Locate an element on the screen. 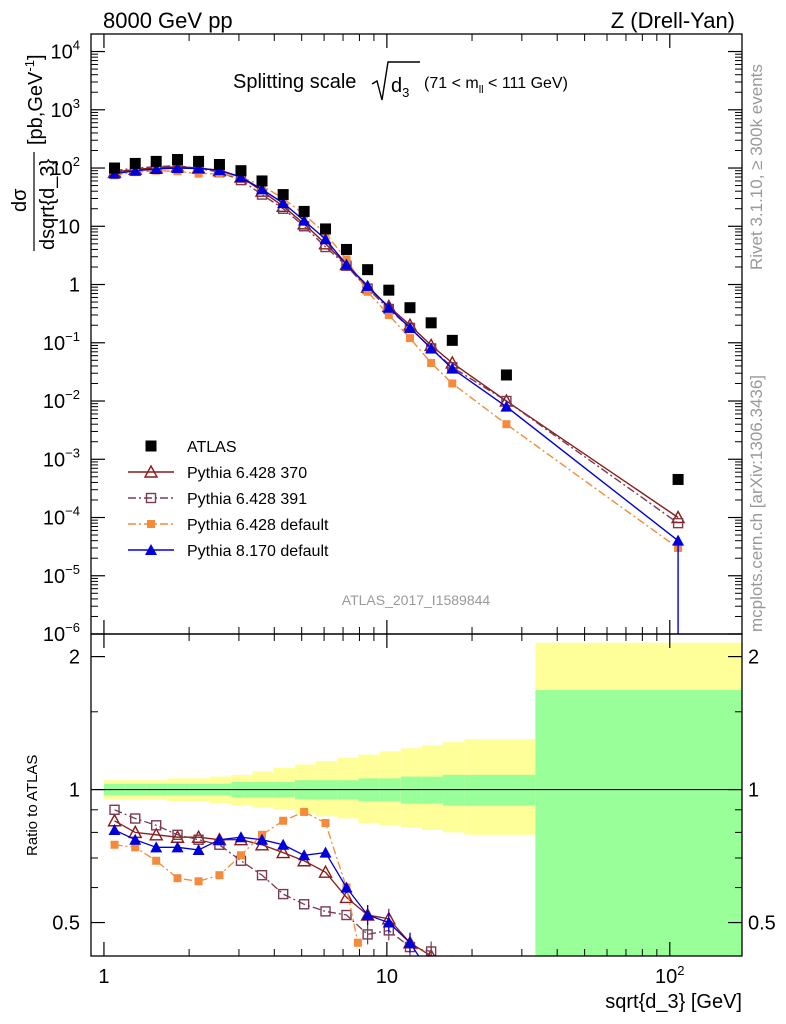  x-tick-label: 10 is located at coordinates (387, 977).